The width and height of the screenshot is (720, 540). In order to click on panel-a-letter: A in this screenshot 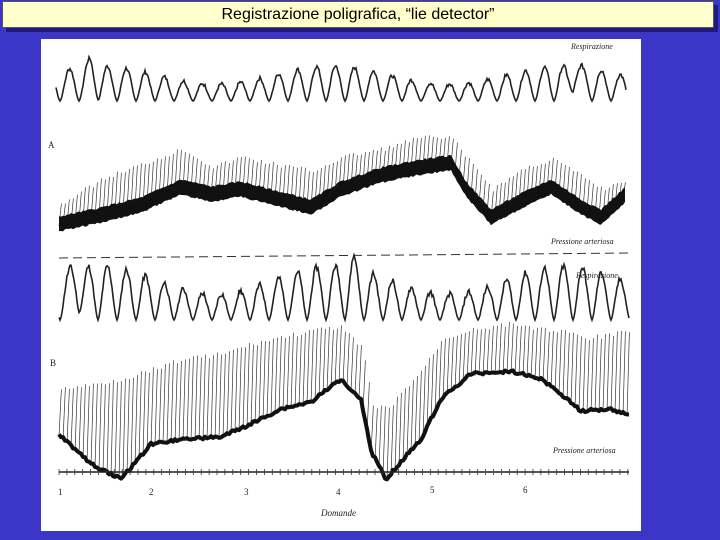, I will do `click(51, 145)`.